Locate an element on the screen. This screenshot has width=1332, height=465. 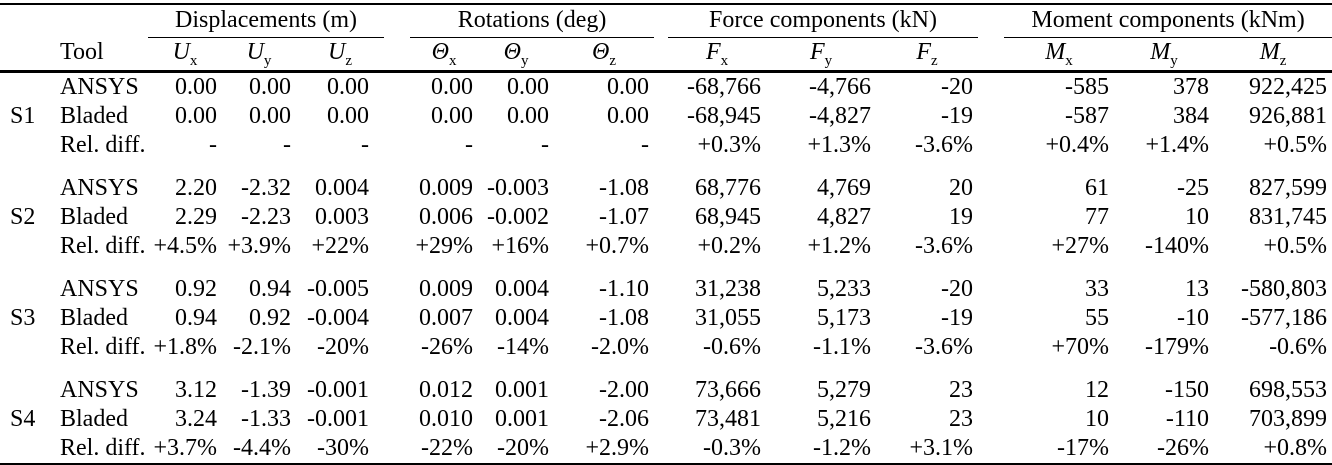
value-cell: -150 is located at coordinates (1187, 390).